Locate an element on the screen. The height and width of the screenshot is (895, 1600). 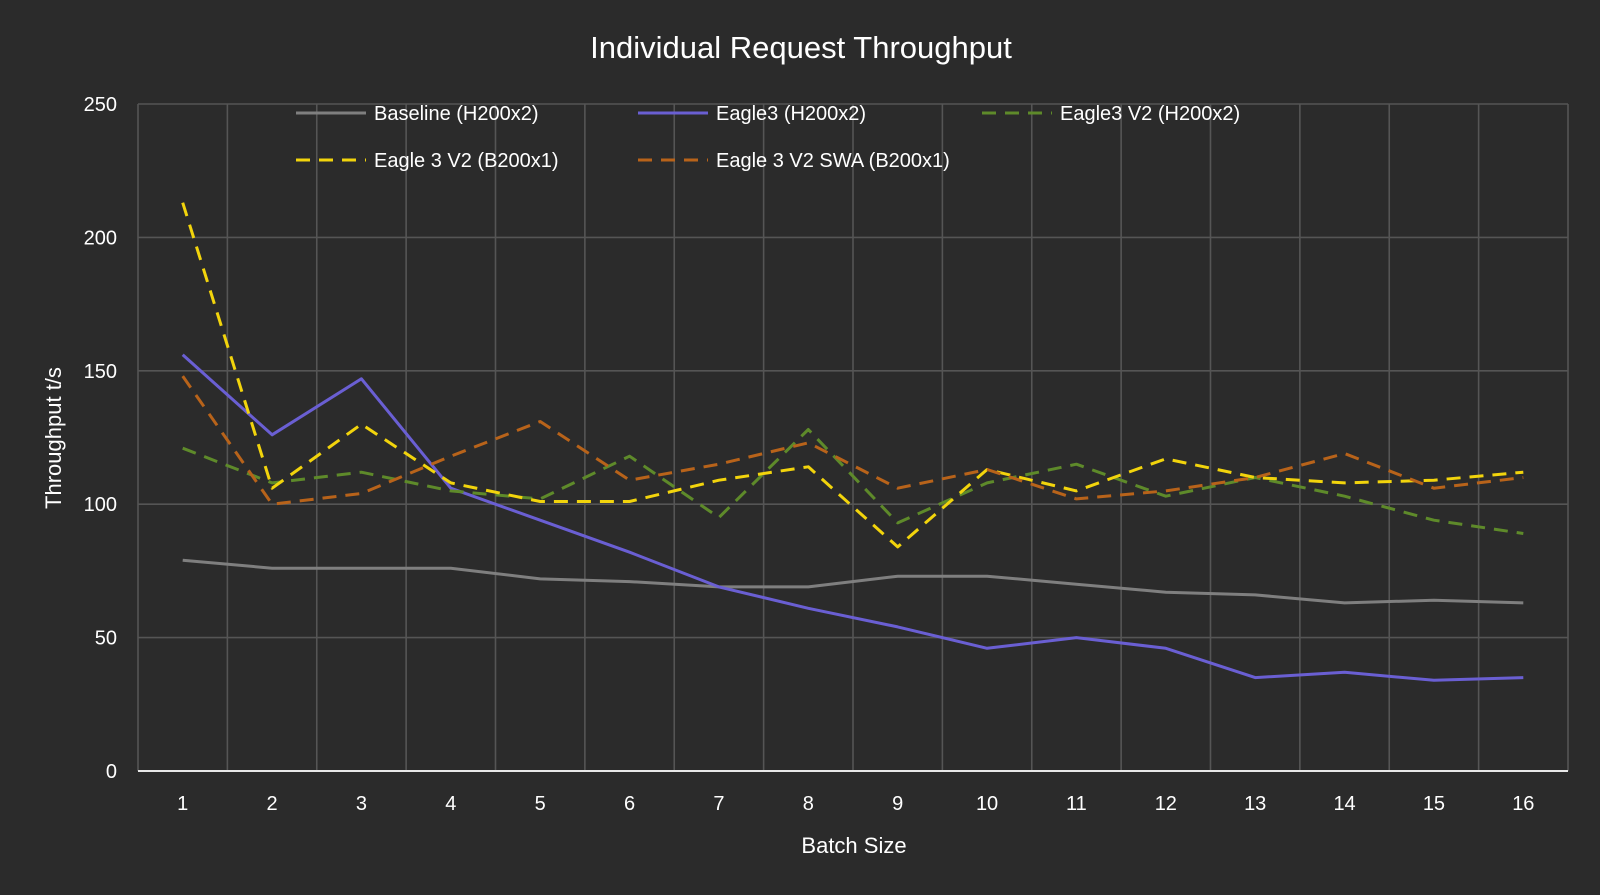
y-tick-label: 200 is located at coordinates (100, 238).